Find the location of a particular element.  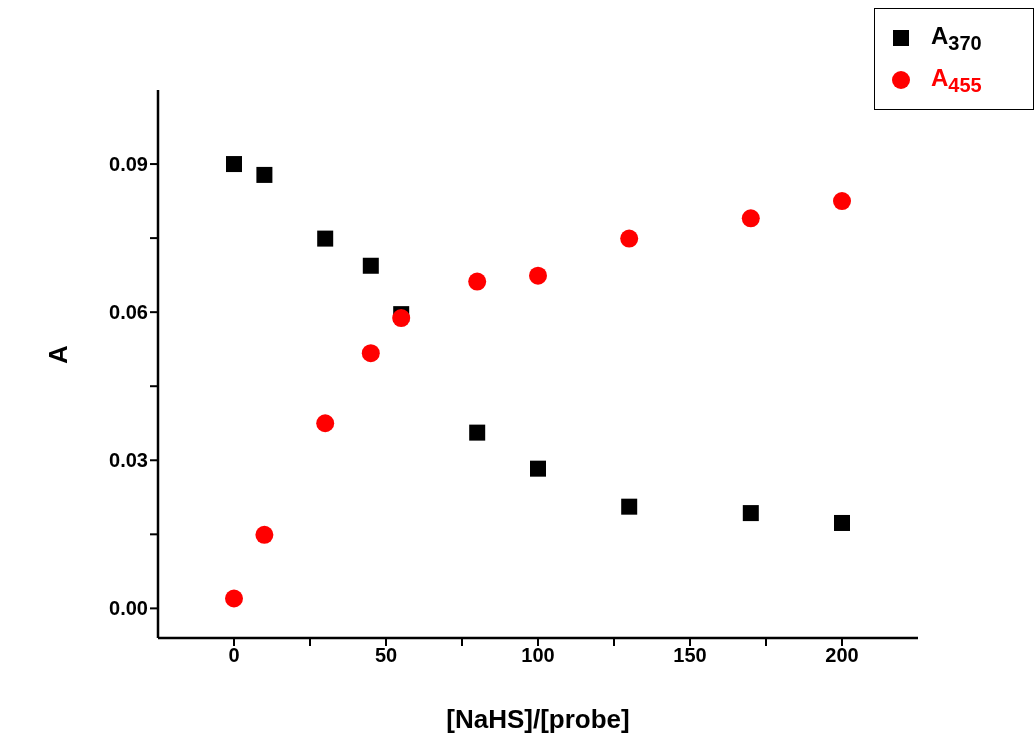

x-tick-label: 200 is located at coordinates (842, 655).